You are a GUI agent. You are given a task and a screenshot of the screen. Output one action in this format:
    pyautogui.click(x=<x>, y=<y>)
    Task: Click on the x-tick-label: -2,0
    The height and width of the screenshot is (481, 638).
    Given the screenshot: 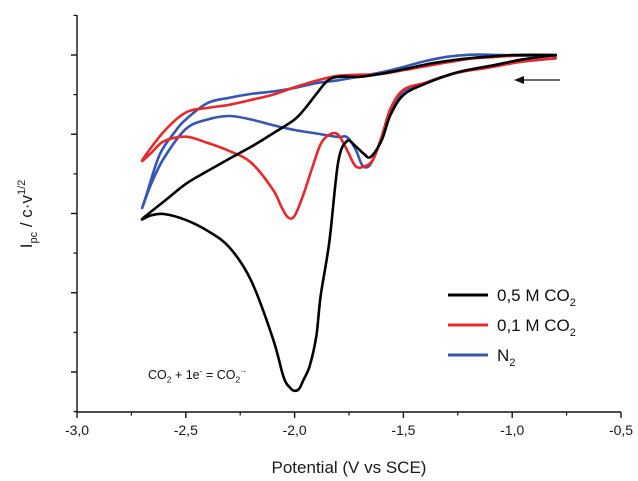 What is the action you would take?
    pyautogui.click(x=295, y=430)
    